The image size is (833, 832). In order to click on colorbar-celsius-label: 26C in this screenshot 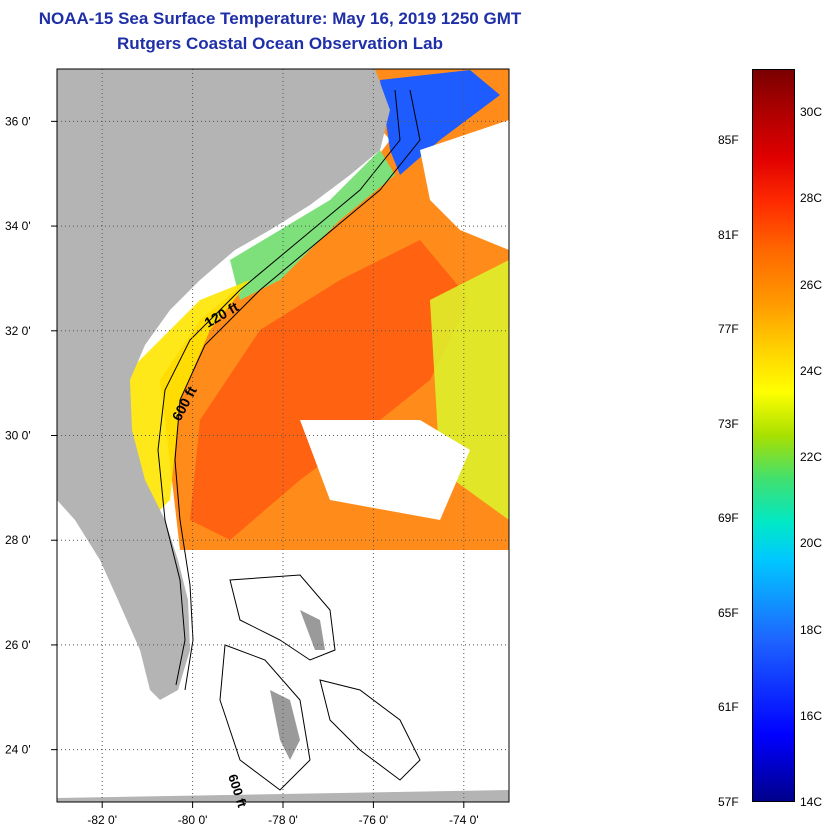, I will do `click(811, 284)`.